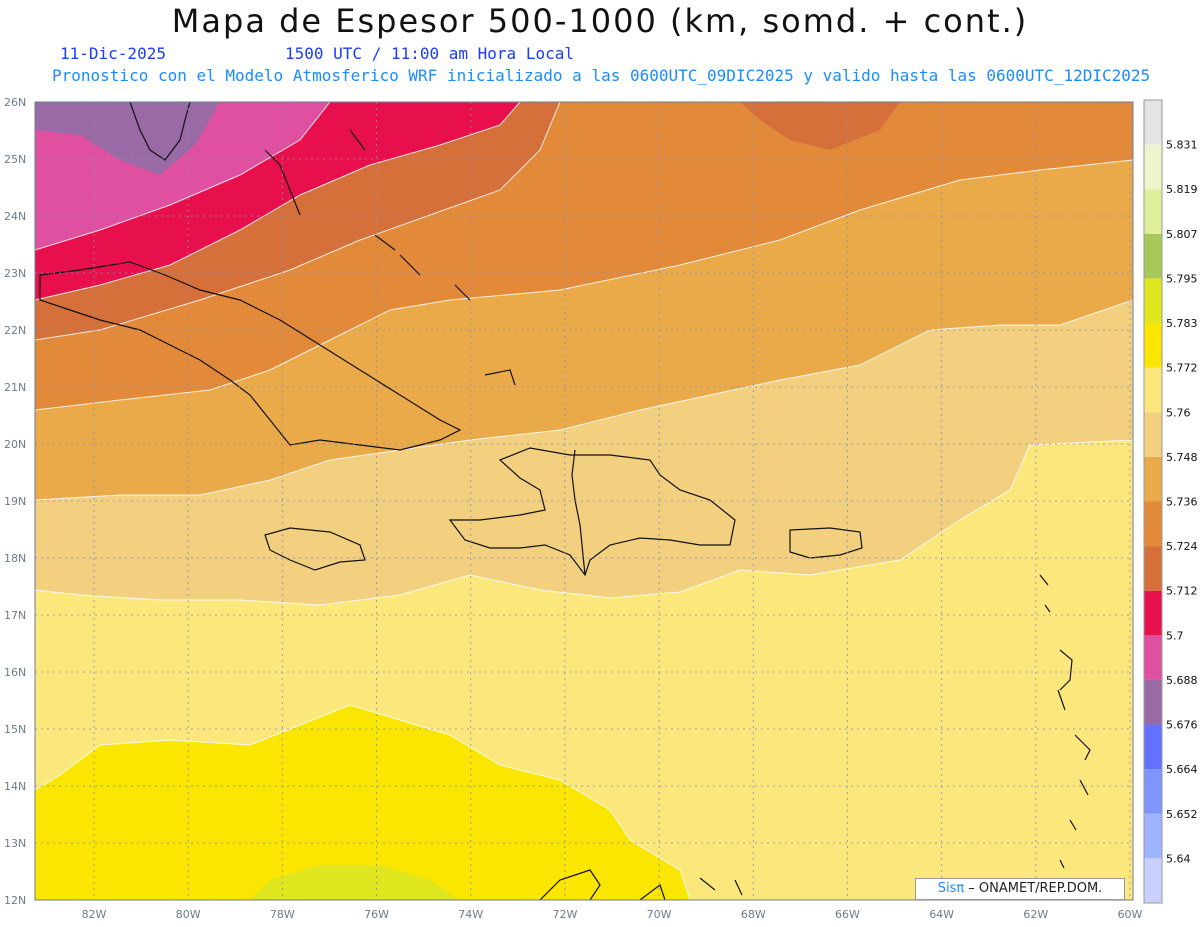 The image size is (1200, 927). I want to click on lat-label: 17N, so click(15, 615).